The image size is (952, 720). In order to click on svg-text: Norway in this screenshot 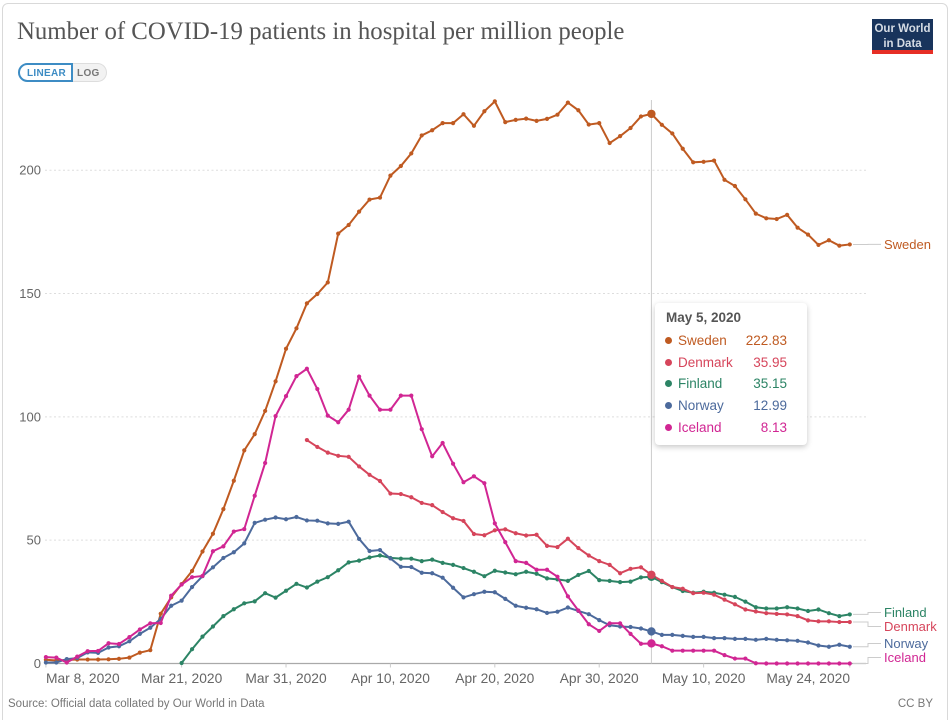, I will do `click(906, 643)`.